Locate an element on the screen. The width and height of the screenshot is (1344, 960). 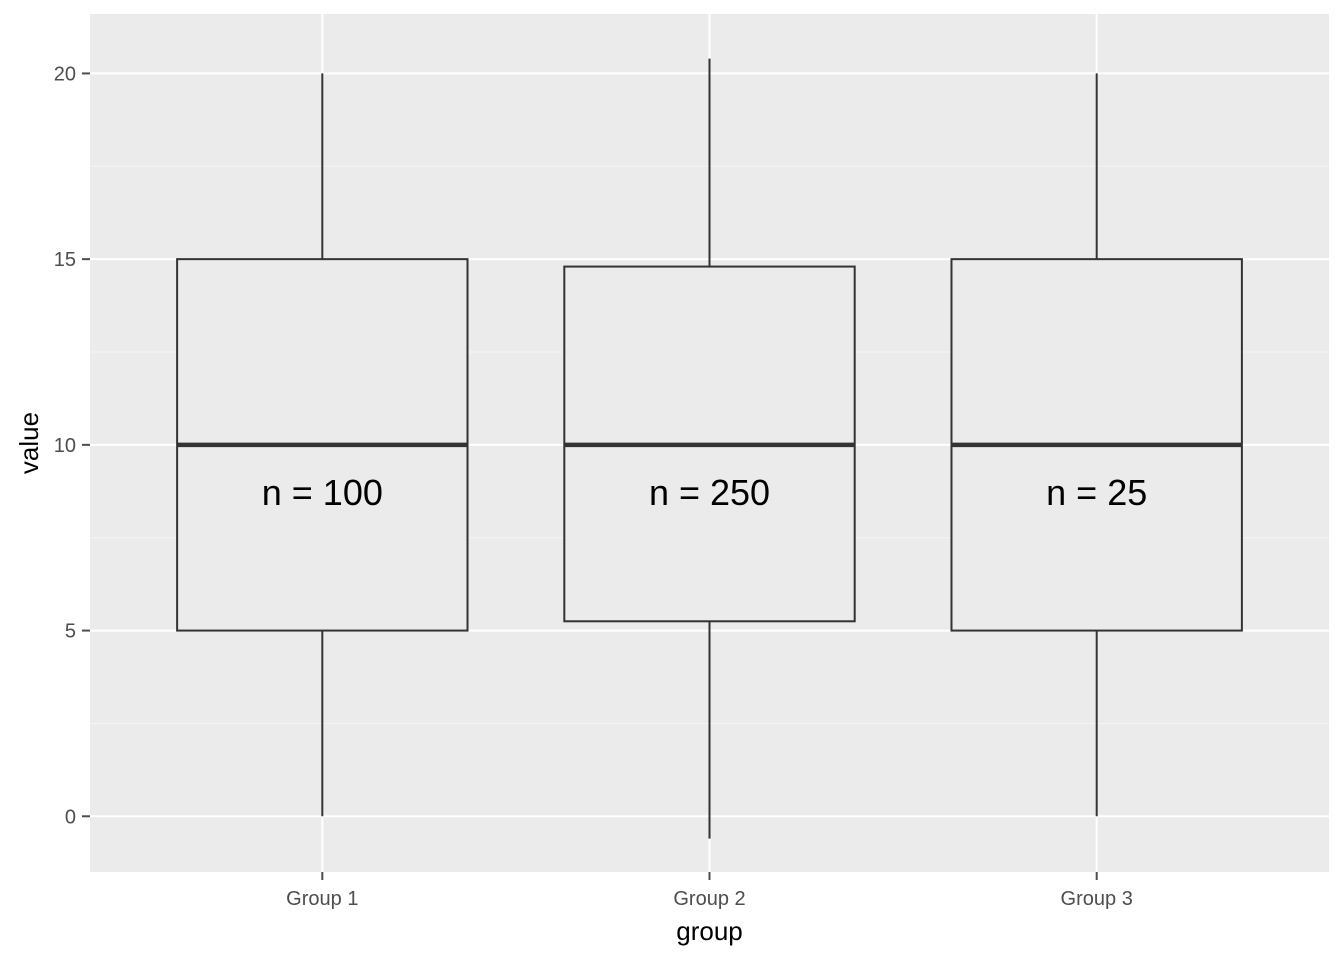
count-label: n = 100 is located at coordinates (322, 492).